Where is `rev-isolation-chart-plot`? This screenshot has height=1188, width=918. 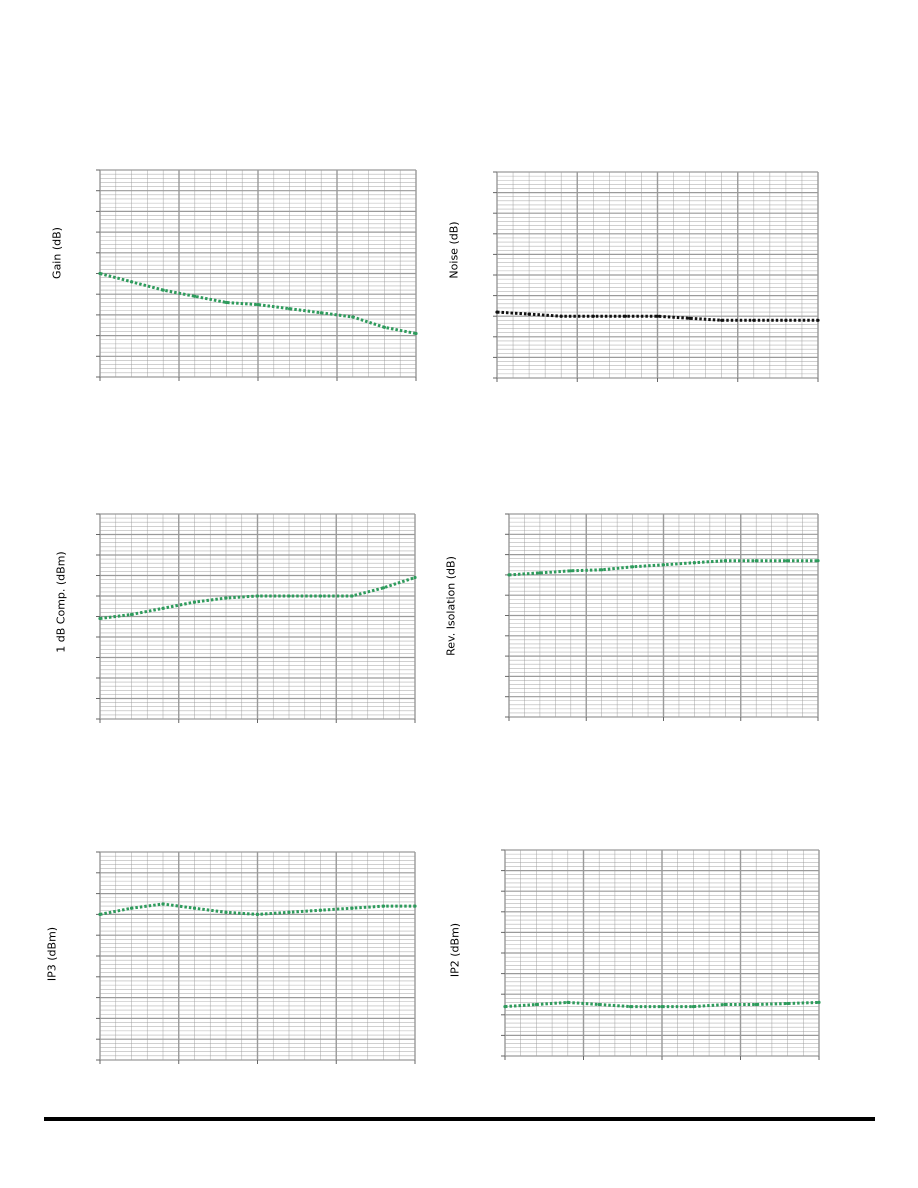 rev-isolation-chart-plot is located at coordinates (662, 617).